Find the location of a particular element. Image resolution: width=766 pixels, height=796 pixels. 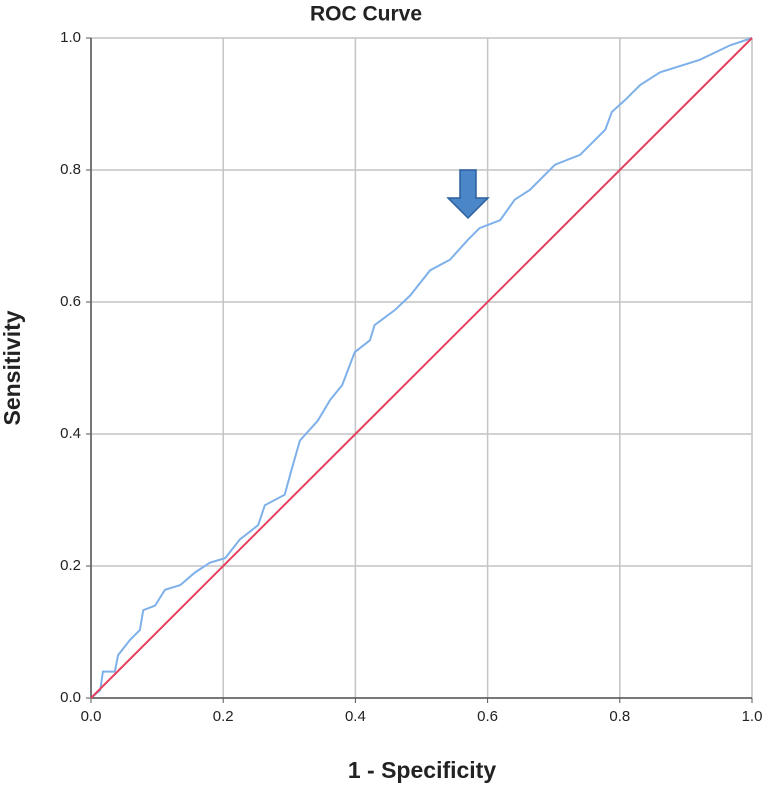

x-tick-label: 0.2 is located at coordinates (223, 716).